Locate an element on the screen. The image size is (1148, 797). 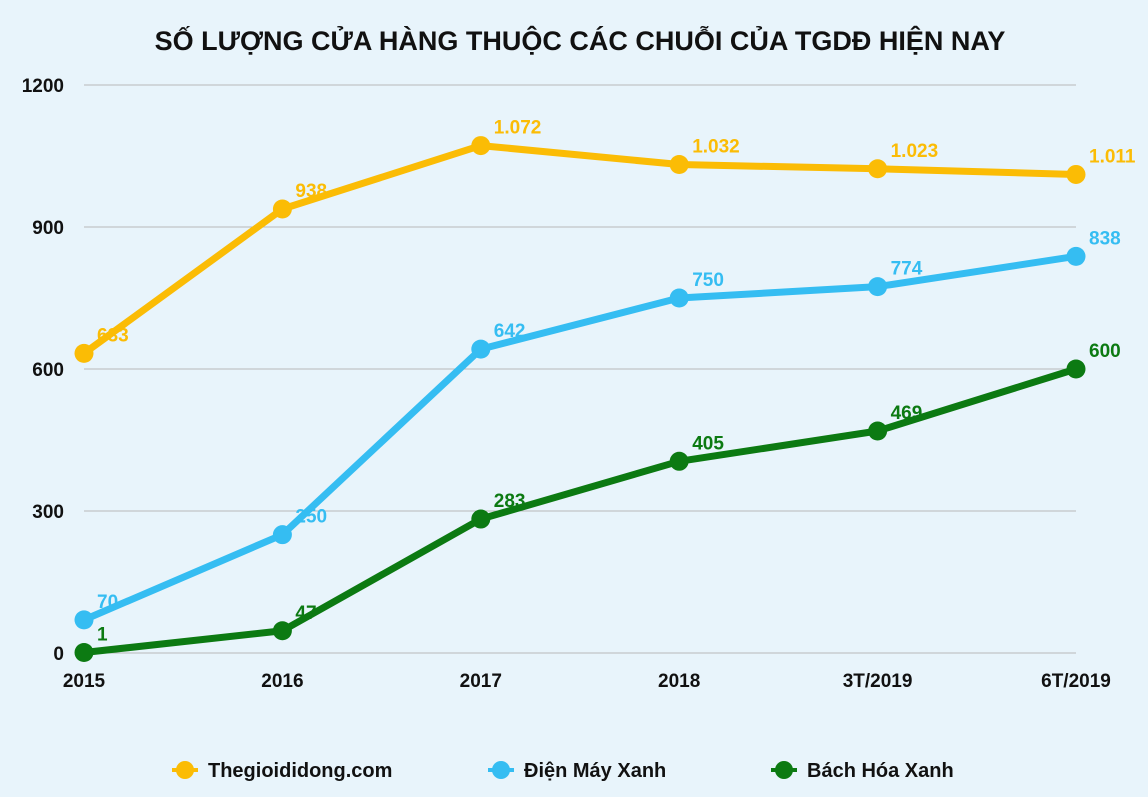
data-label: 750 is located at coordinates (708, 280).